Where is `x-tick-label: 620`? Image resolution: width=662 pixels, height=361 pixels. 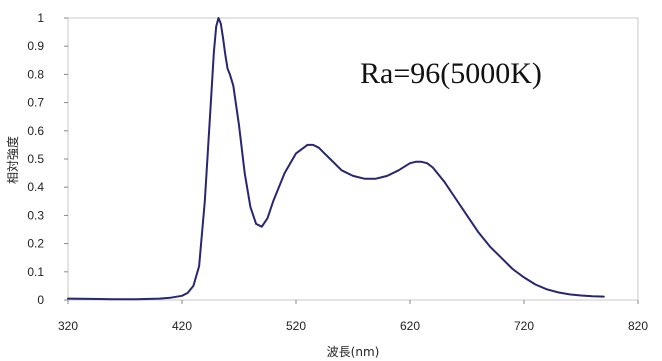 x-tick-label: 620 is located at coordinates (410, 326).